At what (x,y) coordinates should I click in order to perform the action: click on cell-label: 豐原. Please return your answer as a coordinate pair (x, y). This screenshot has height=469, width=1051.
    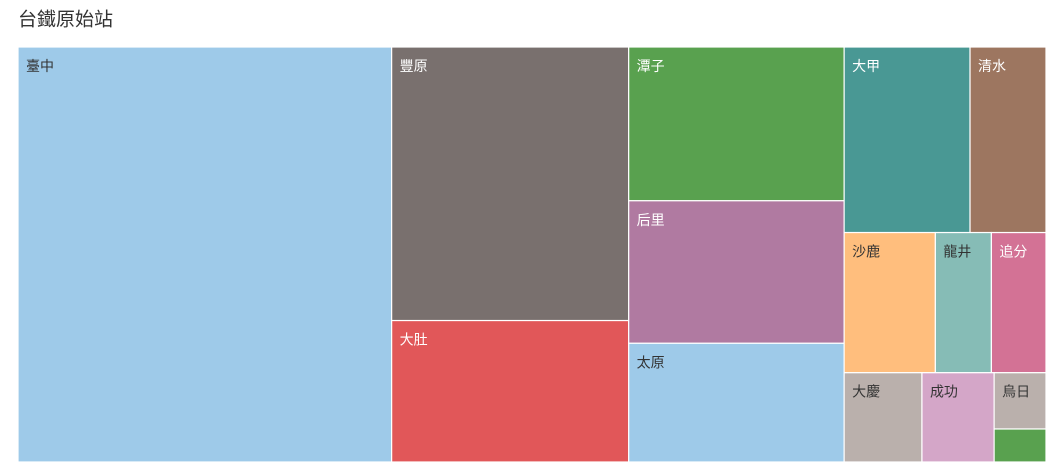
    Looking at the image, I should click on (414, 67).